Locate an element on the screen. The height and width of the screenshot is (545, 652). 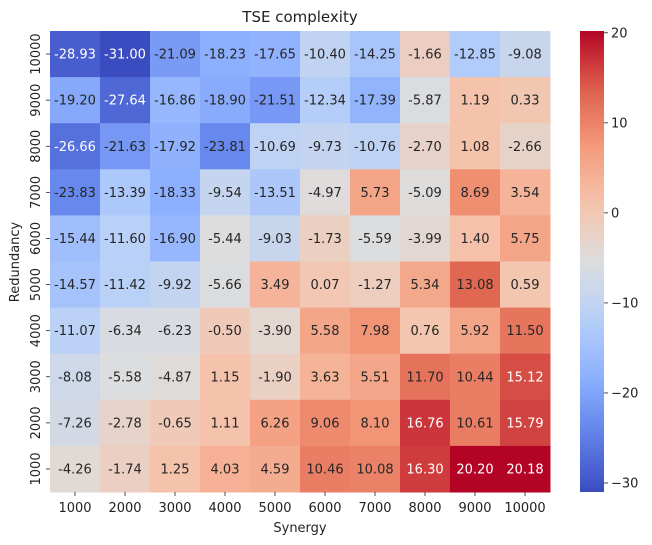
cell-value-label: -1.90 is located at coordinates (275, 377).